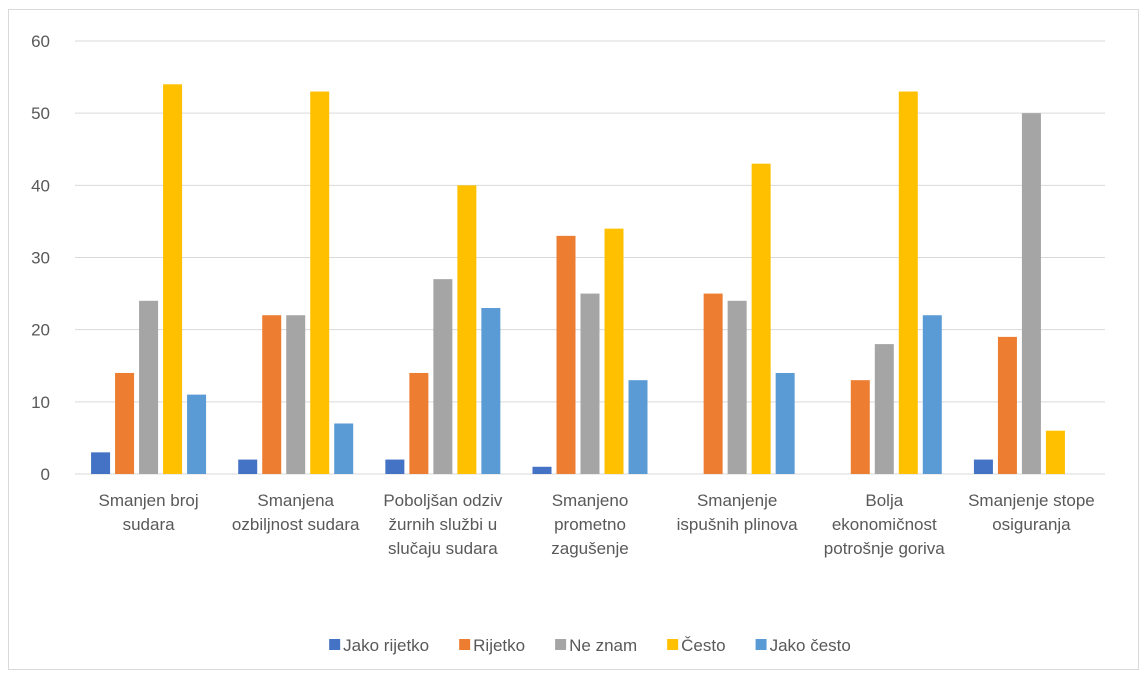 The height and width of the screenshot is (675, 1147). I want to click on y-tick-label: 20, so click(40, 330).